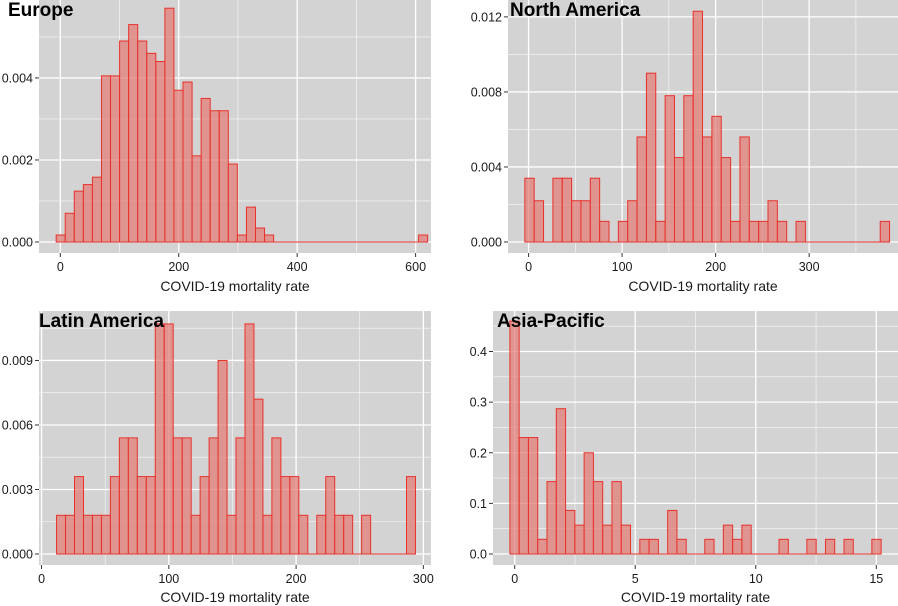 The width and height of the screenshot is (898, 606). I want to click on panel-title-latin-america: Latin America, so click(101, 321).